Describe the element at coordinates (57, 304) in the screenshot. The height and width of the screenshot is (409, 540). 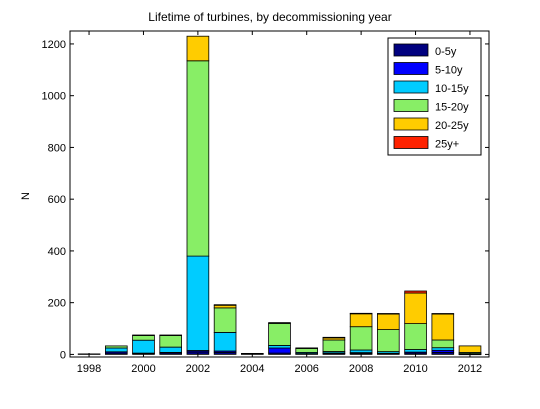
I see `y-tick-label: 200` at that location.